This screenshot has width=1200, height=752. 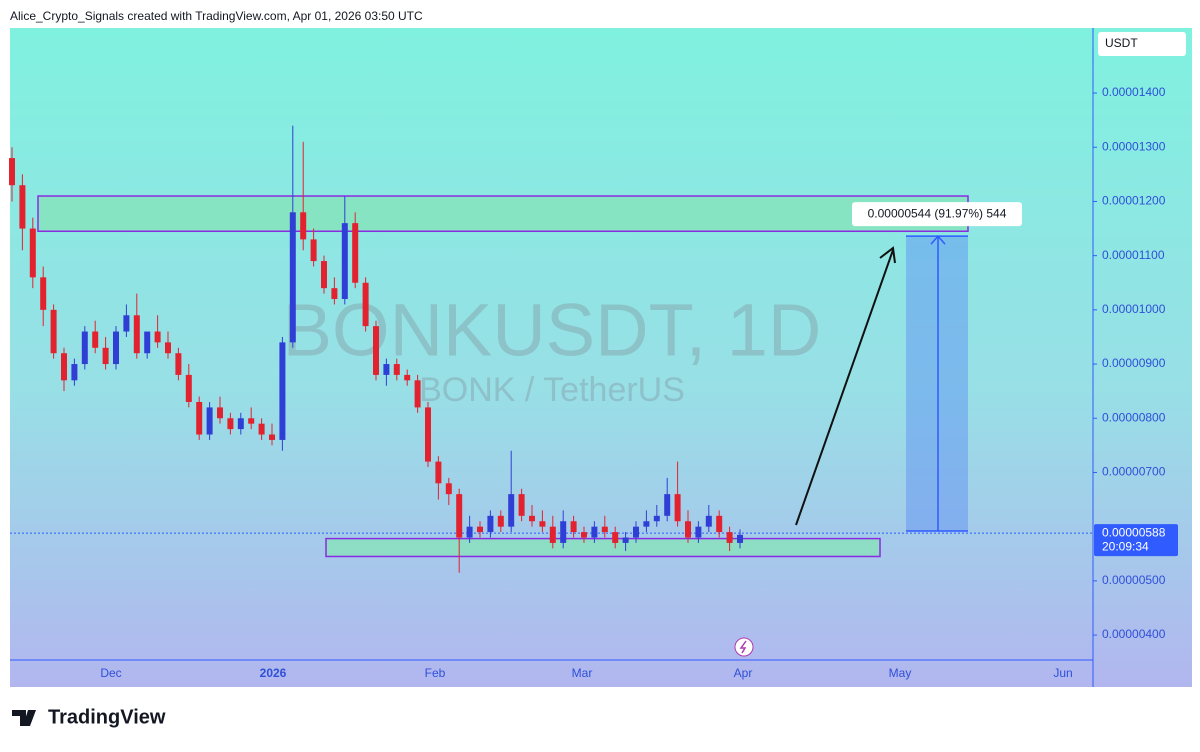 I want to click on x-tick-label: 2026, so click(x=273, y=673).